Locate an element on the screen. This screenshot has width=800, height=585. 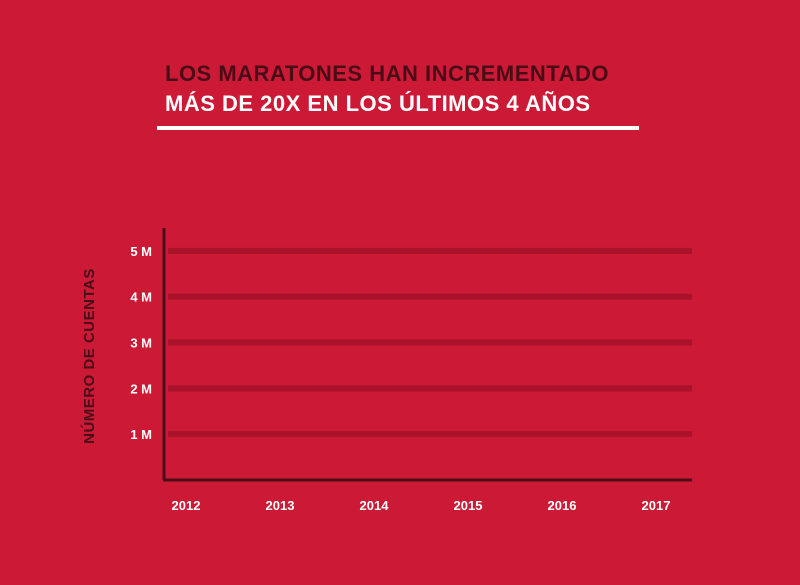
y-tick-label: 4 M is located at coordinates (141, 297).